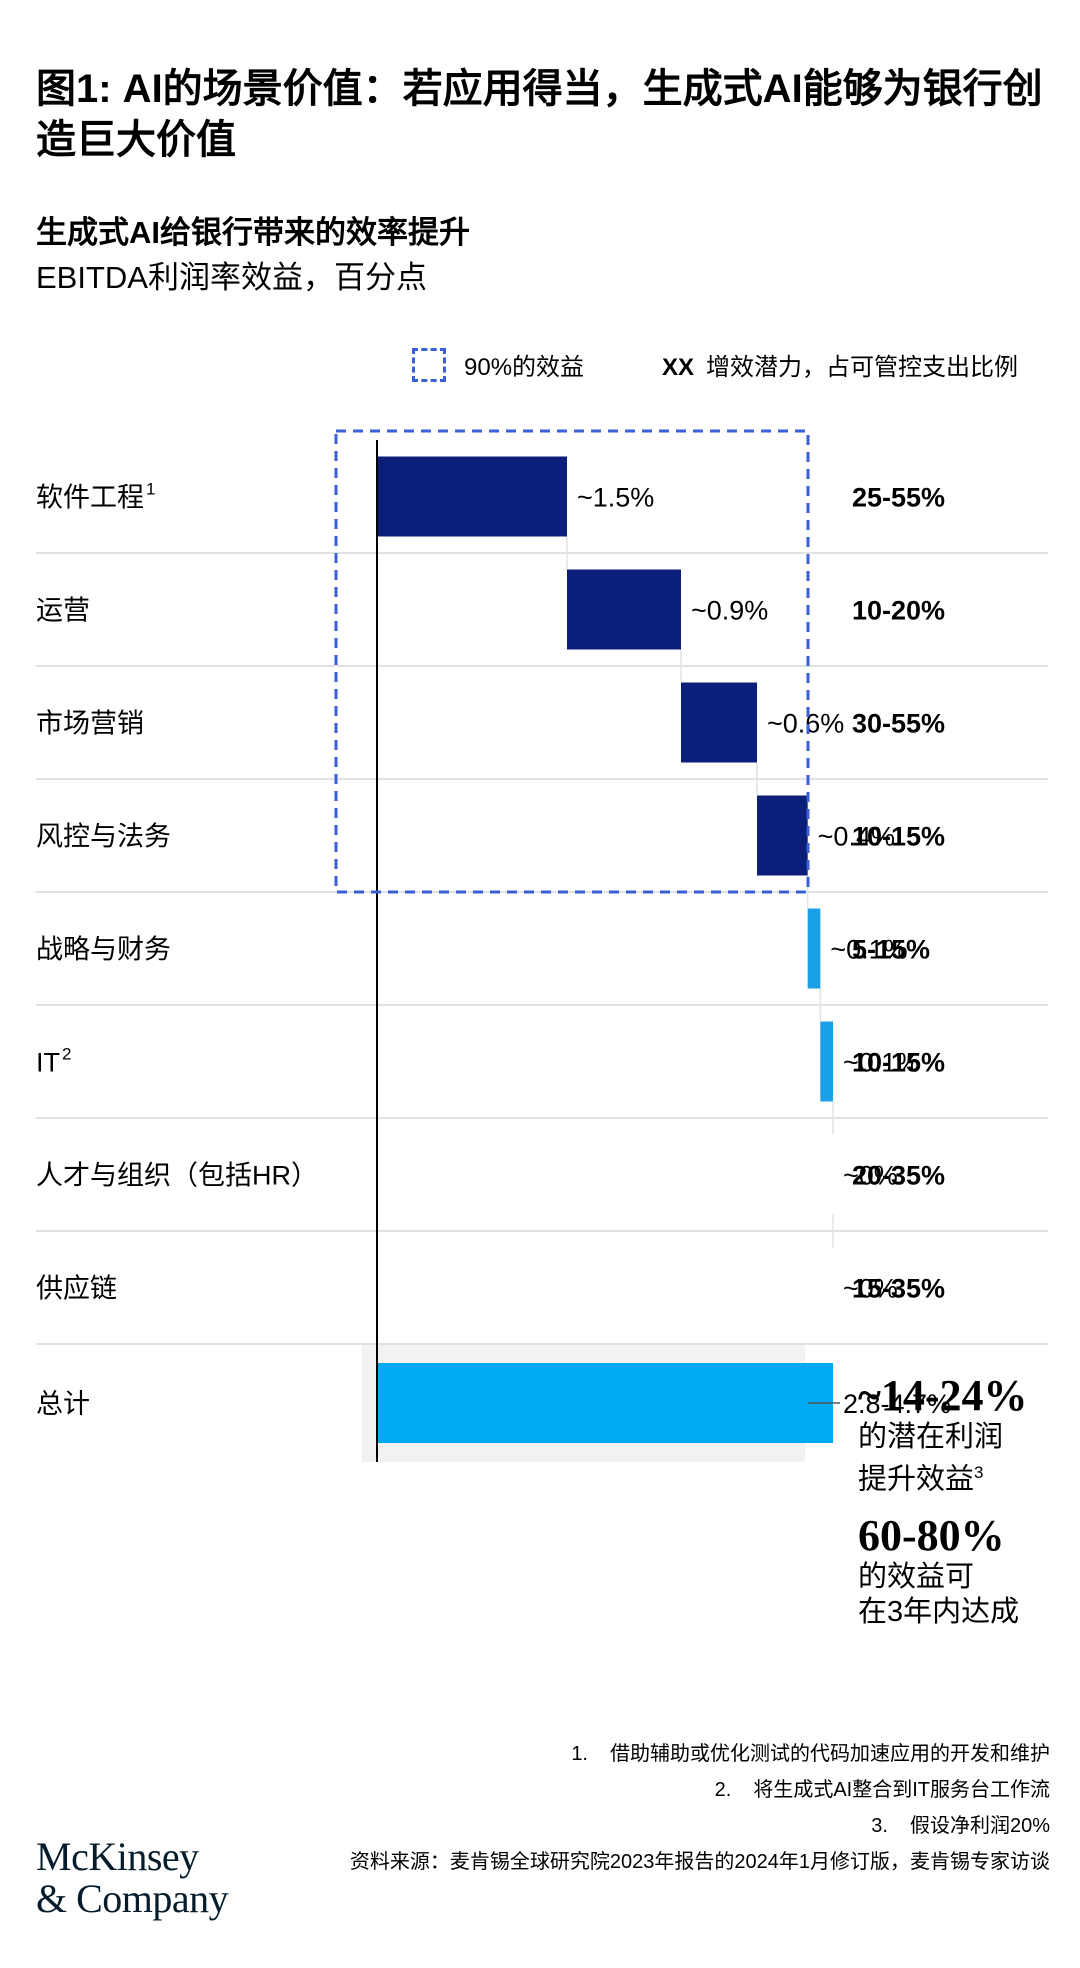 The width and height of the screenshot is (1080, 1968). What do you see at coordinates (539, 114) in the screenshot?
I see `page-title: 图1: AI的场景价值：若应用得当，生成式AI能够为银行创造巨大价值` at bounding box center [539, 114].